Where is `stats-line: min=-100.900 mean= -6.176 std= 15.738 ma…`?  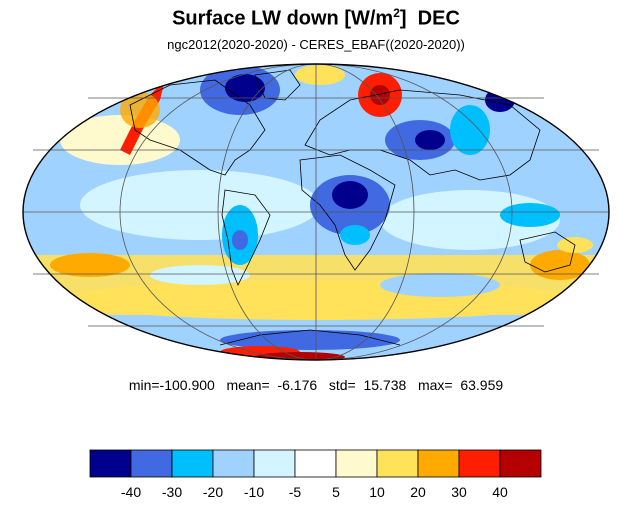
stats-line: min=-100.900 mean= -6.176 std= 15.738 ma… is located at coordinates (316, 385).